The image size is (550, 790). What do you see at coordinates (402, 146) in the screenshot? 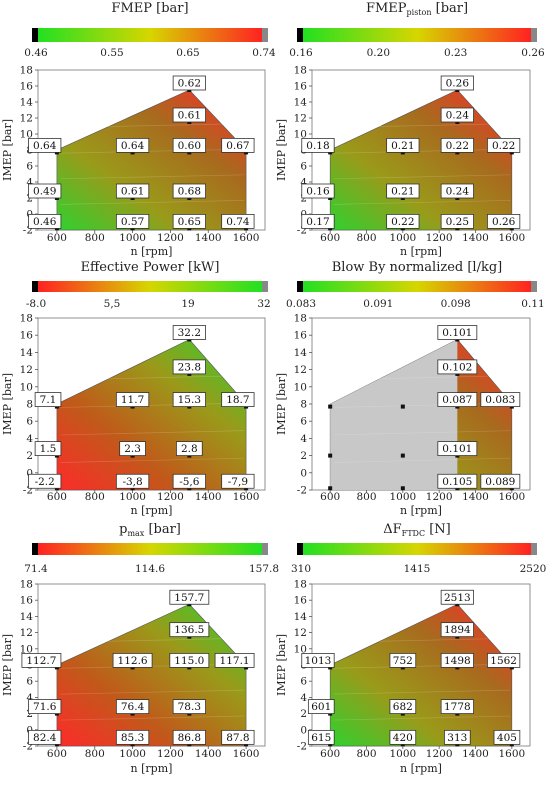
I see `value-label: 0.21` at bounding box center [402, 146].